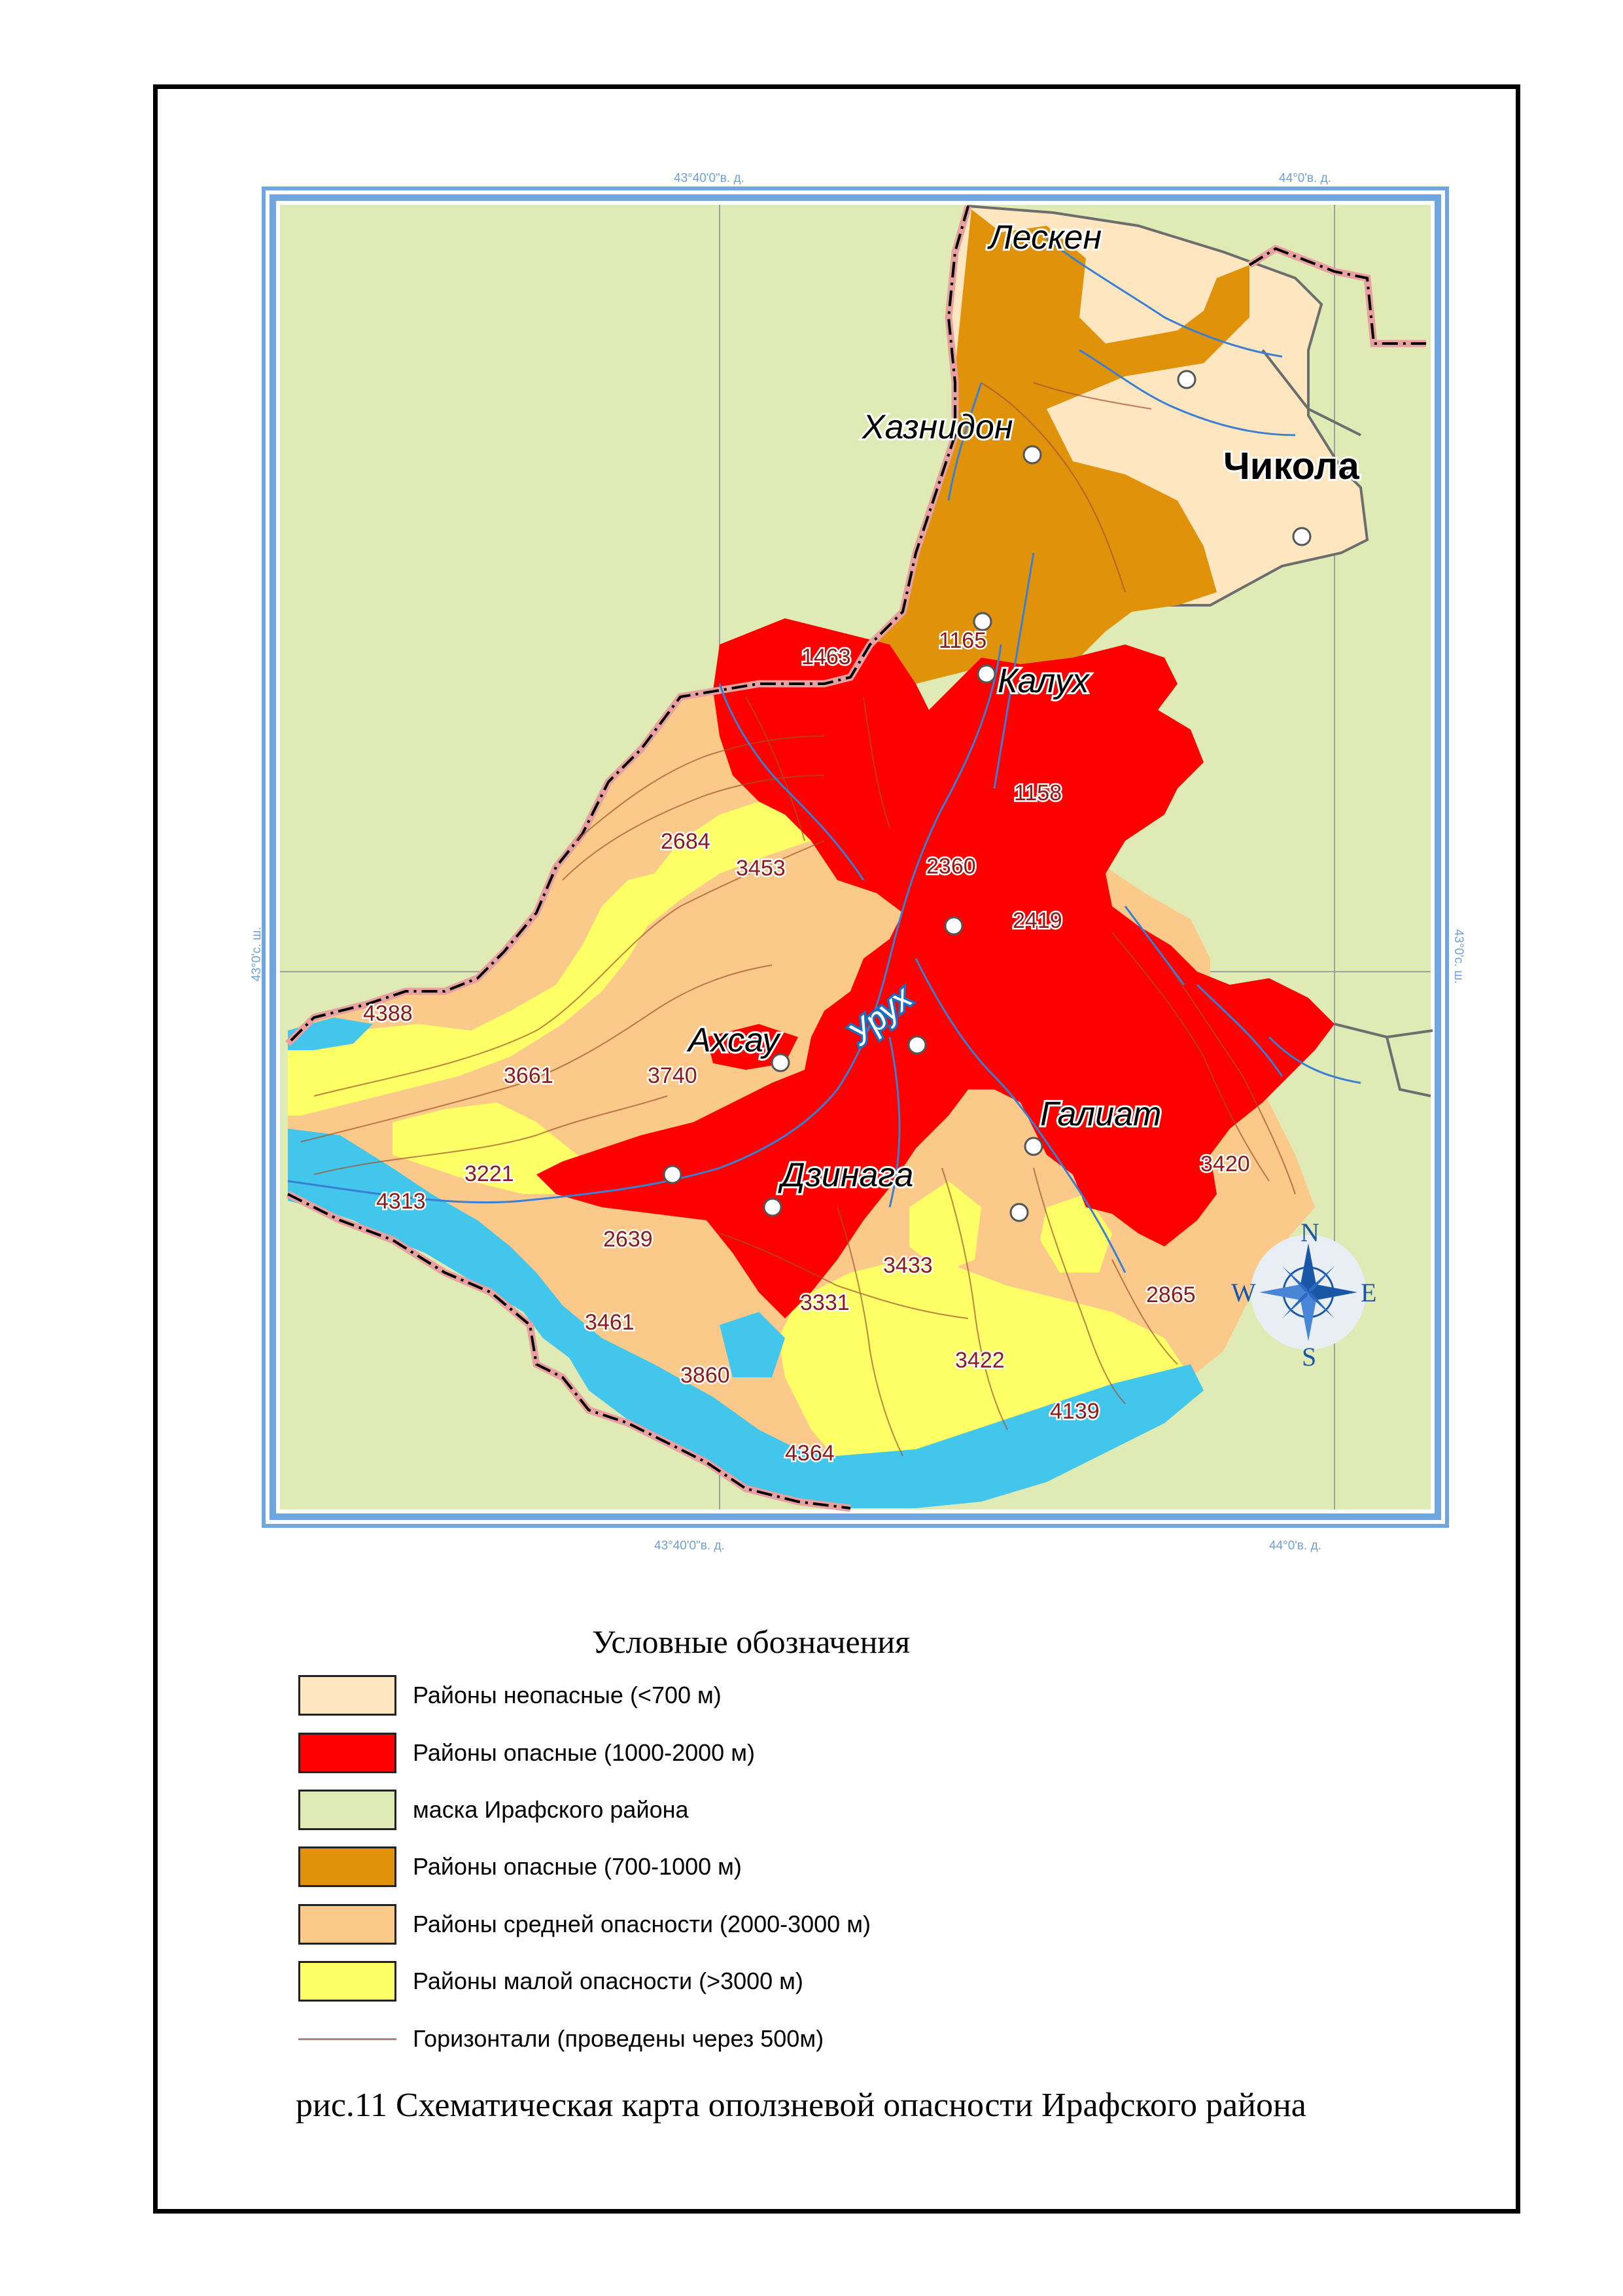  I want to click on legend-item: Районы средней опасности (2000-3000 м), so click(723, 1925).